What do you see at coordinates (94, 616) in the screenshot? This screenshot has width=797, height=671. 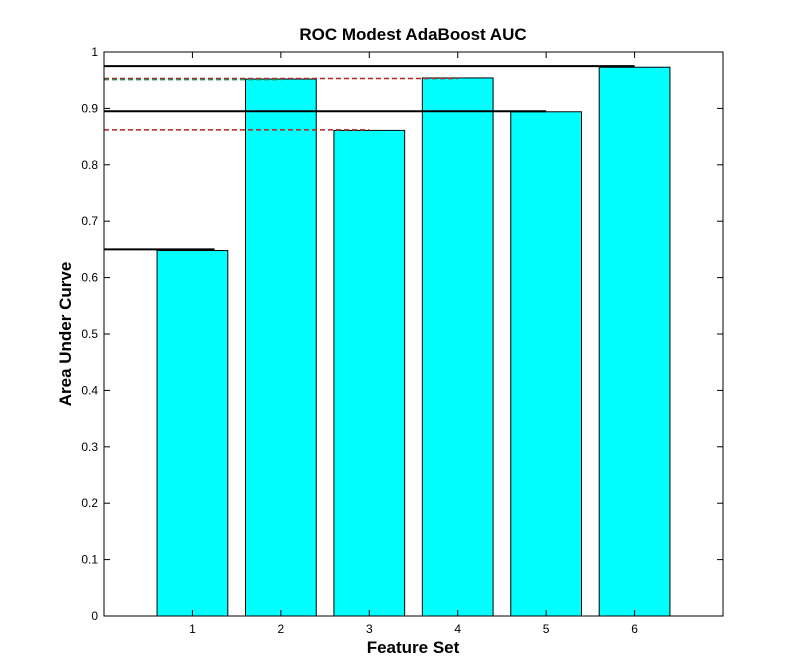 I see `y-tick-label: 0` at bounding box center [94, 616].